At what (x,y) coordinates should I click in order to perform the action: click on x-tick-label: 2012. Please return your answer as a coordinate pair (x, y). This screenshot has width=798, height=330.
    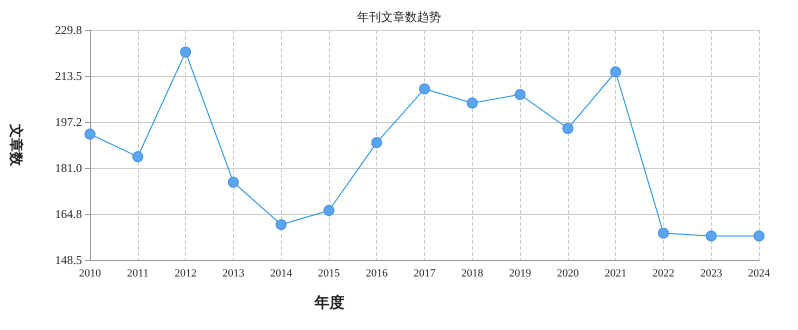
    Looking at the image, I should click on (185, 274).